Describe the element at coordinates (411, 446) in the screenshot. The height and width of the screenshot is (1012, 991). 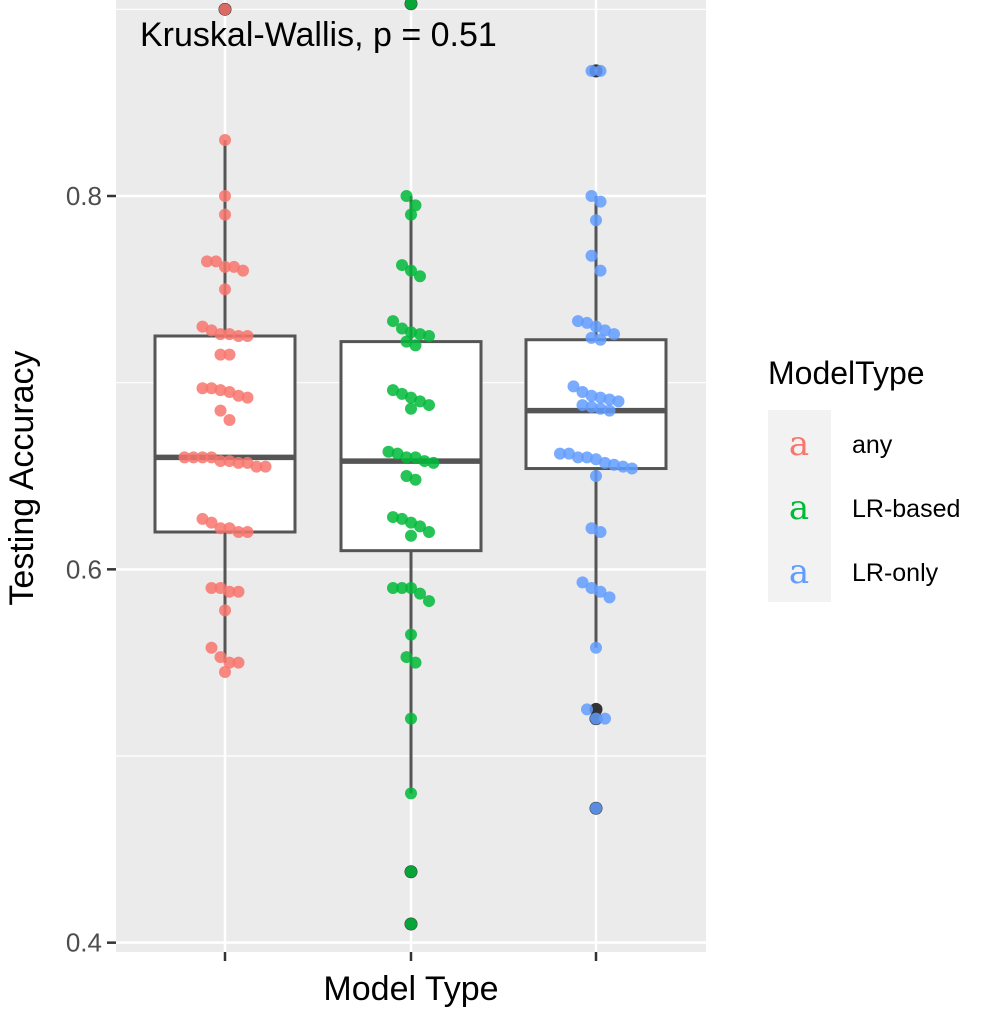
I see `box-LR-based` at that location.